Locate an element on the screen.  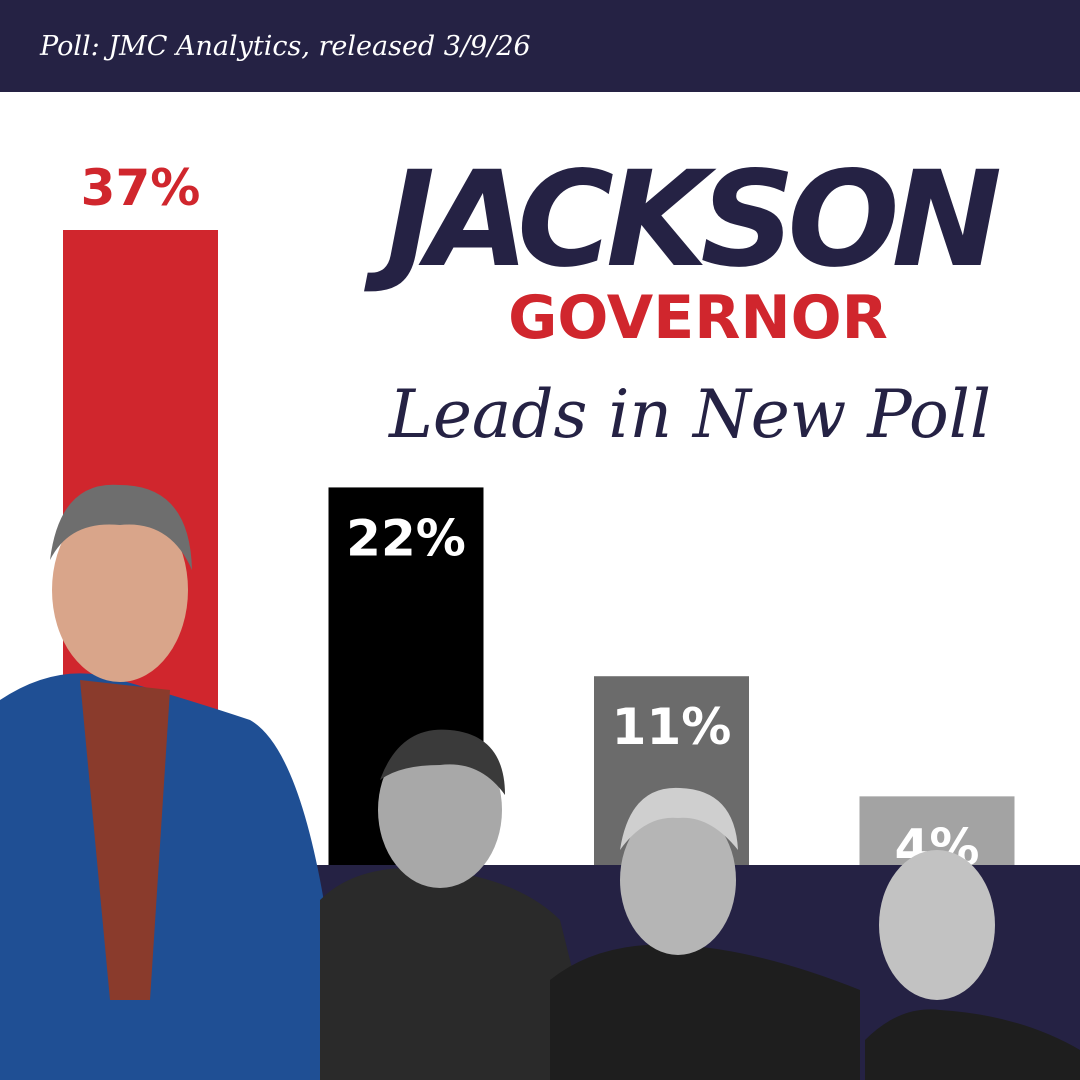
value-label: 22% is located at coordinates (406, 538).